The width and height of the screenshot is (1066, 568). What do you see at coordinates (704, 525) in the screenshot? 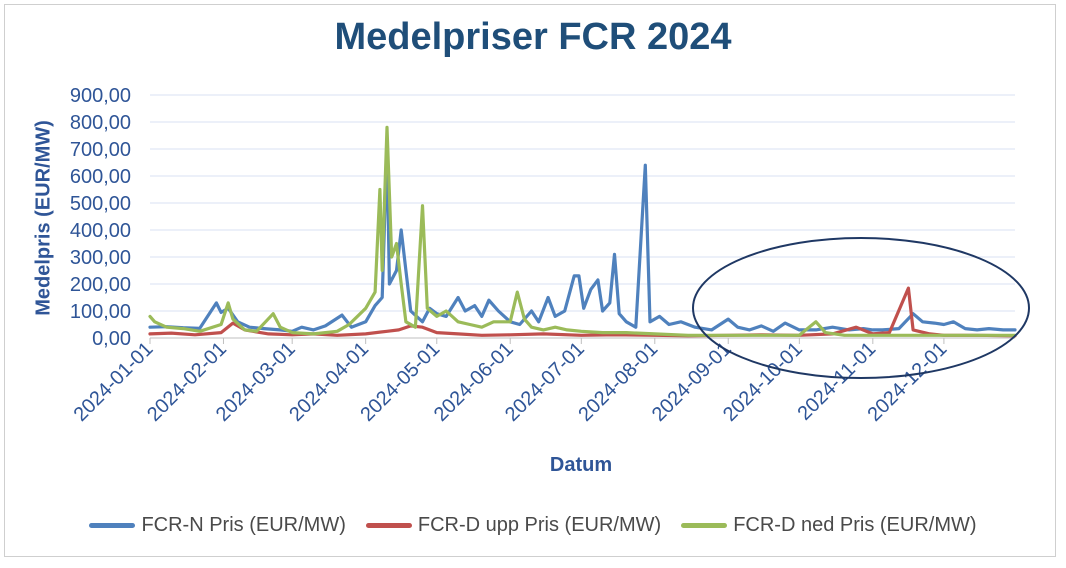
I see `legend-swatch-fcr-d-ned` at bounding box center [704, 525].